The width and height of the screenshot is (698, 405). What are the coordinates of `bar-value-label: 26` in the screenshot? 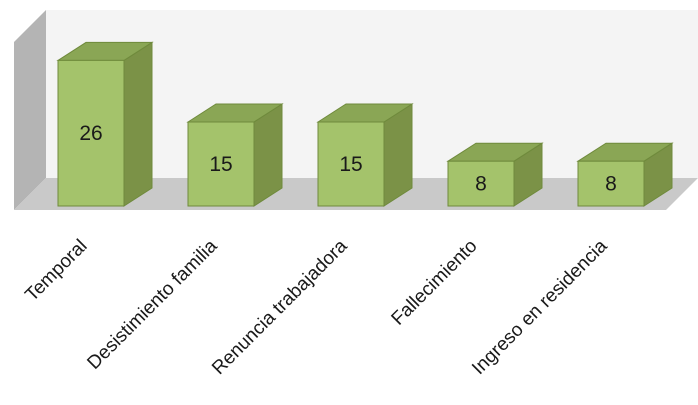 It's located at (90, 133).